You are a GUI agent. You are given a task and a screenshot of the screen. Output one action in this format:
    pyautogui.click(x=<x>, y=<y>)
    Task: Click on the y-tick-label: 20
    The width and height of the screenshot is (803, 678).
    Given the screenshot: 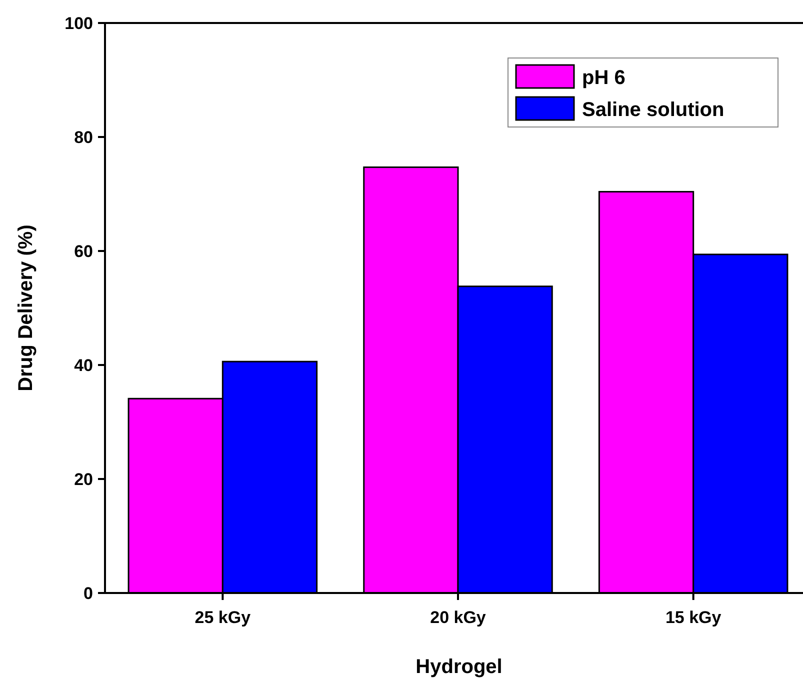 What is the action you would take?
    pyautogui.click(x=83, y=479)
    